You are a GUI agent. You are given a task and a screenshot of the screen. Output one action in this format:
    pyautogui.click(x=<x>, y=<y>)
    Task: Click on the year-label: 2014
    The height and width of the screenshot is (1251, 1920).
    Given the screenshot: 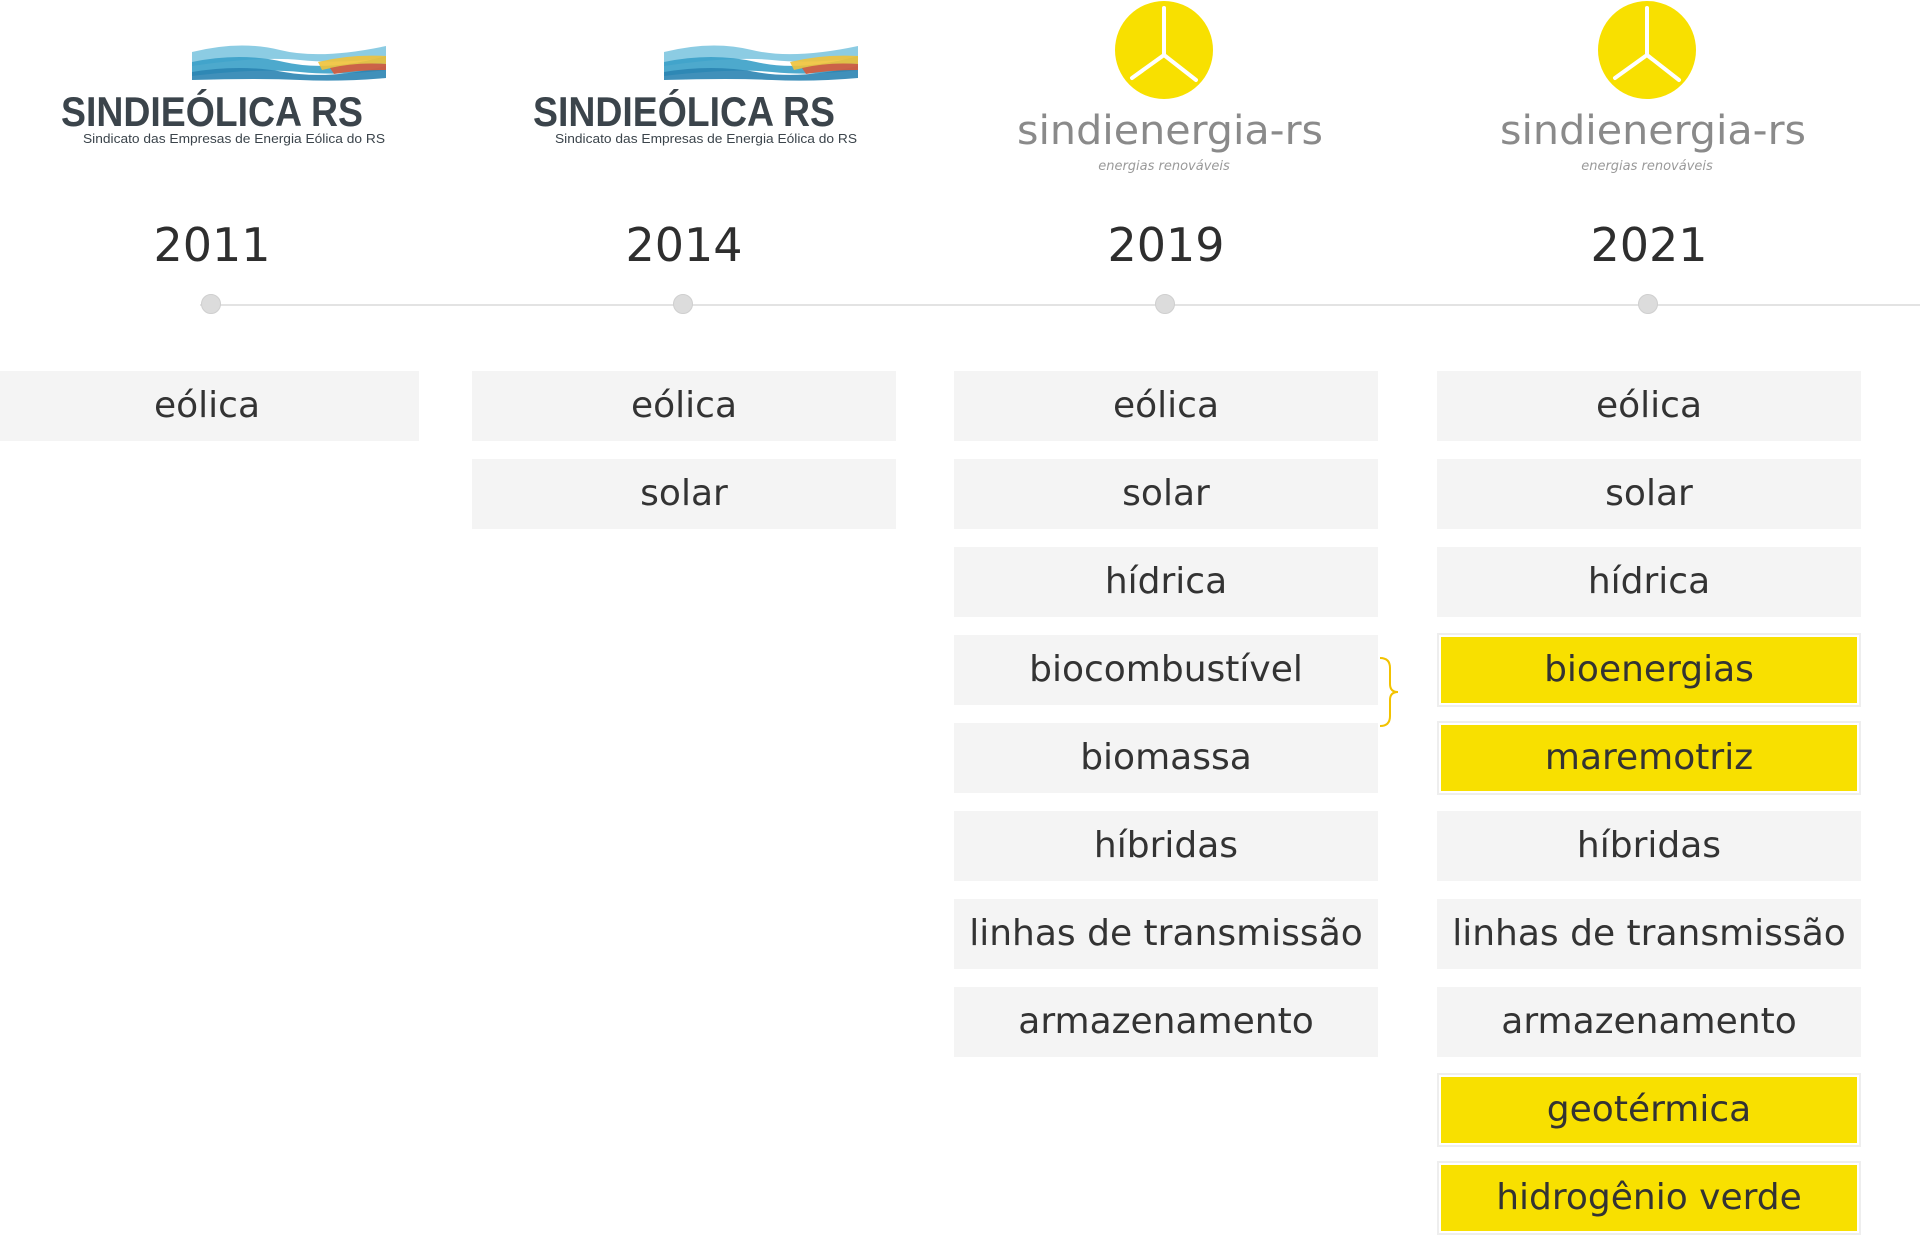 What is the action you would take?
    pyautogui.click(x=684, y=245)
    